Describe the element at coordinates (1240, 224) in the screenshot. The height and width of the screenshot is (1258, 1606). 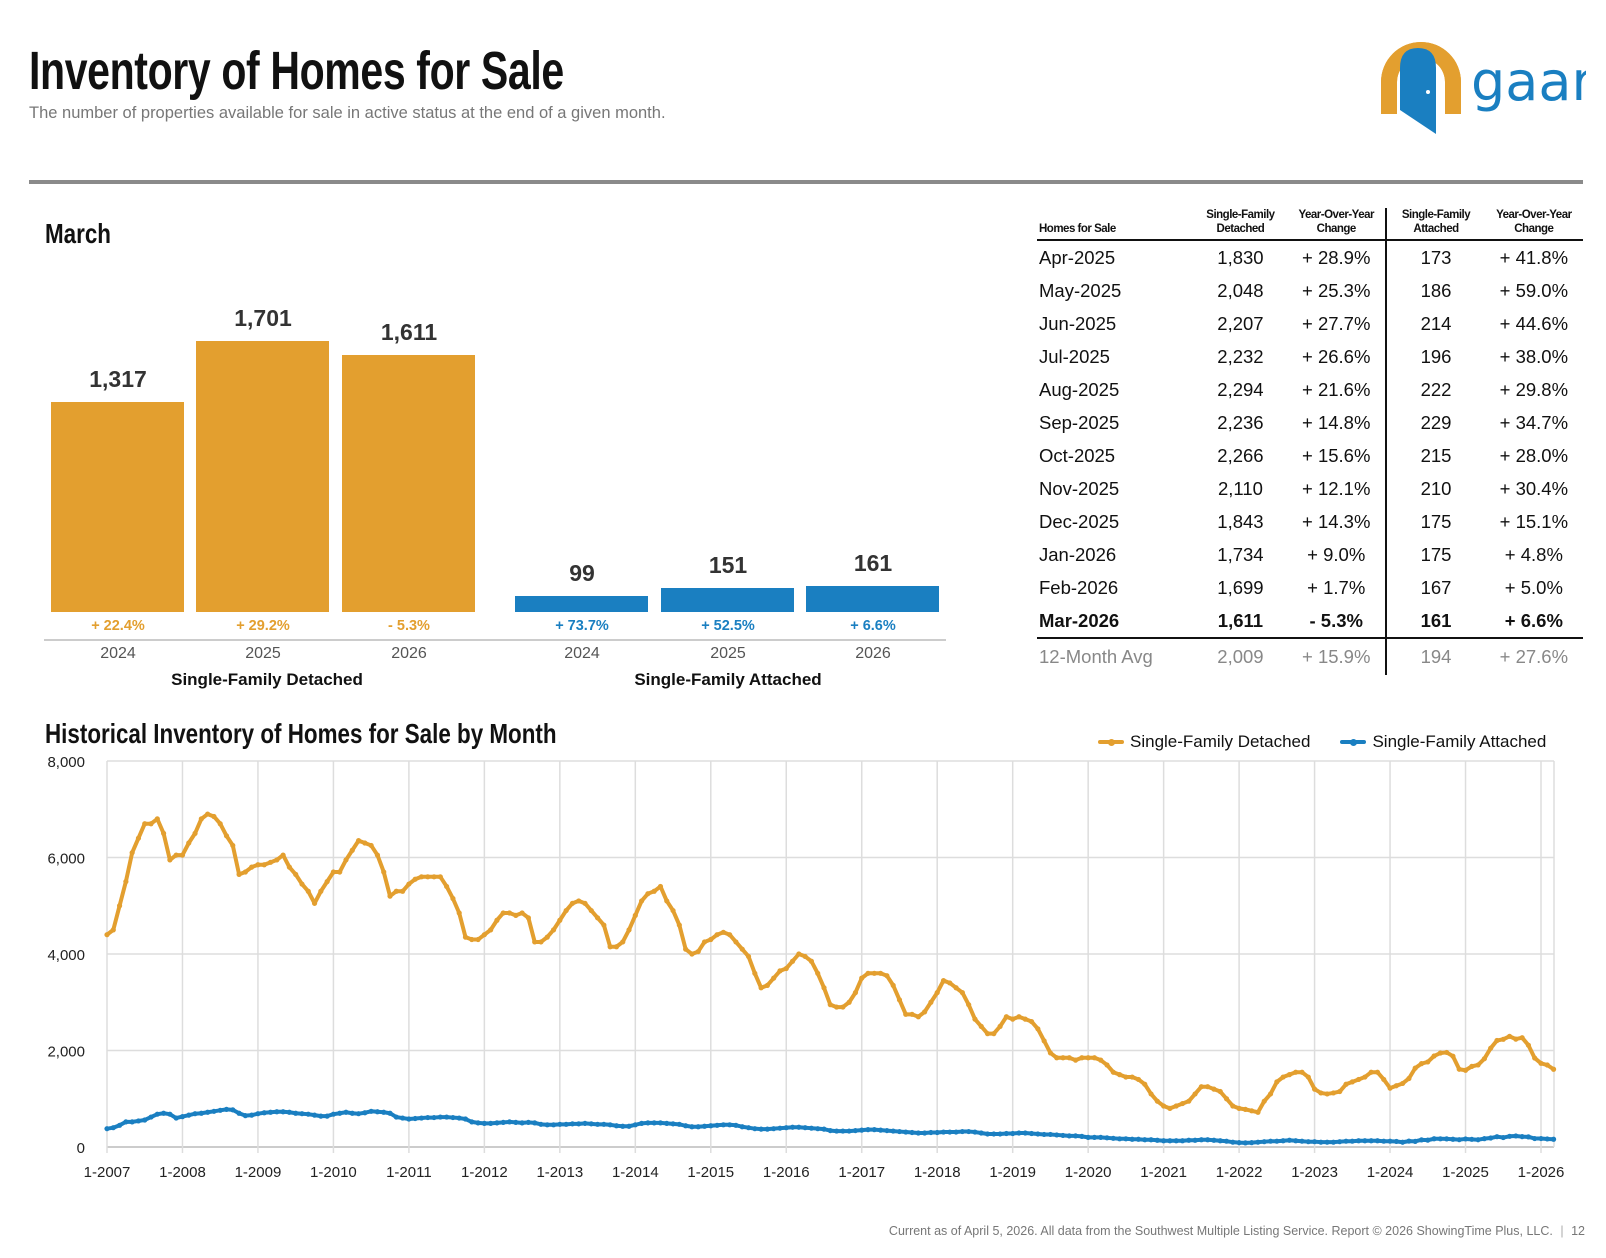
I see `header-sf-detached: Single-Family Detached` at that location.